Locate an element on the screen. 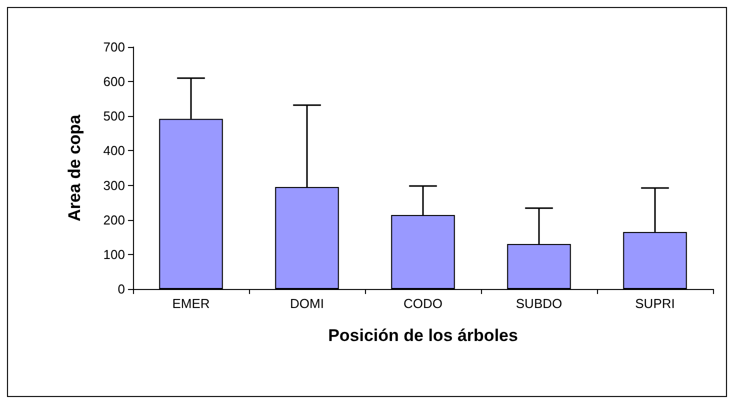 The height and width of the screenshot is (408, 736). x-tick-label: SUBDO is located at coordinates (539, 303).